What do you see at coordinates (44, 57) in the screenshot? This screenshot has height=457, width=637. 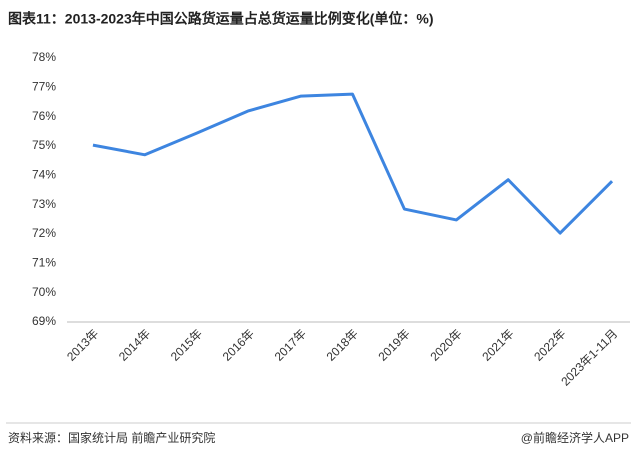 I see `y-tick-label: 78%` at bounding box center [44, 57].